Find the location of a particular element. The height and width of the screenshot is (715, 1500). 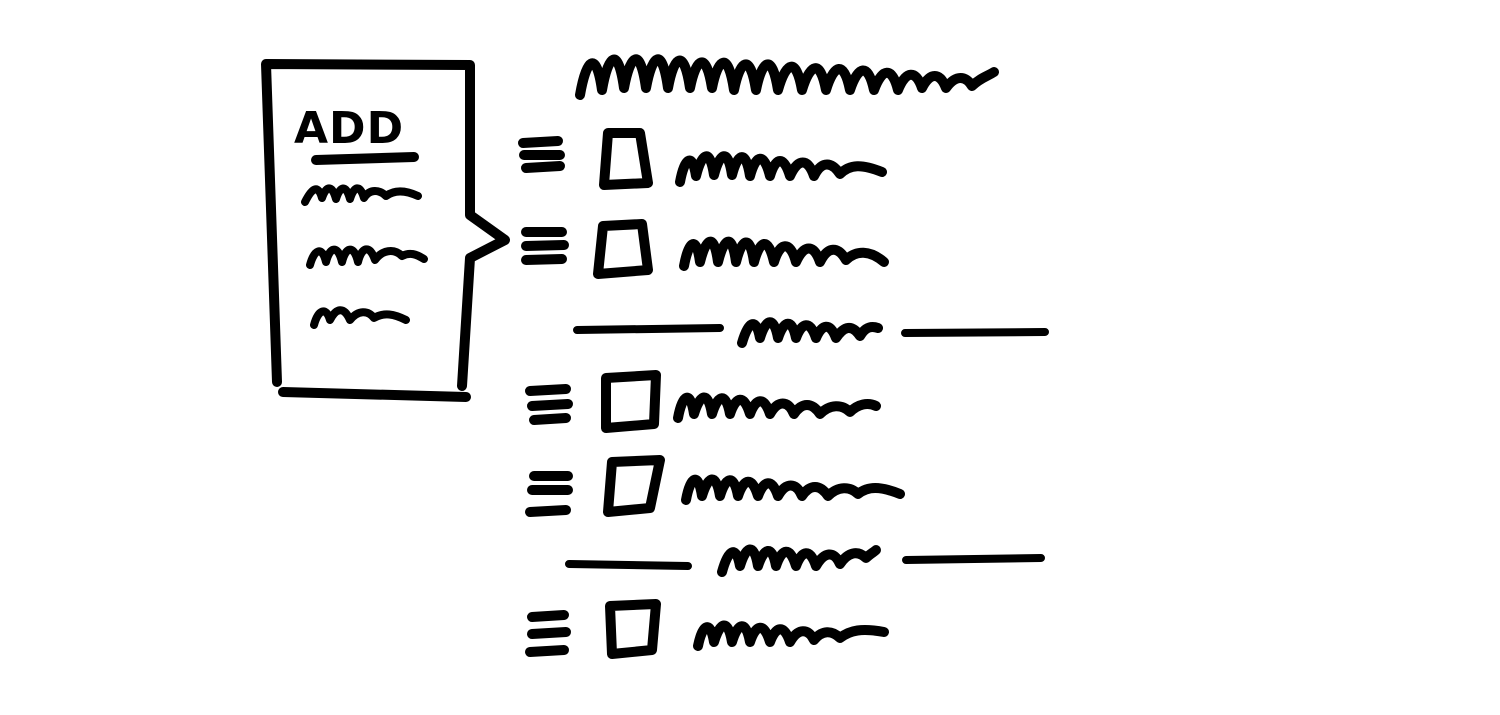

popover-title: ADD is located at coordinates (349, 128).